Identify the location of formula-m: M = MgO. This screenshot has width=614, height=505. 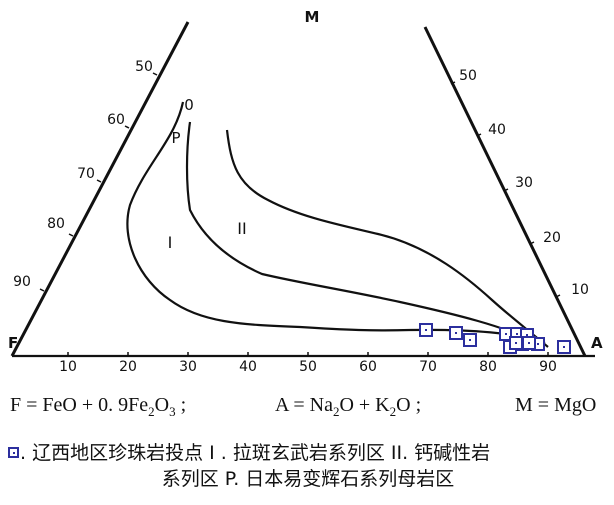
(556, 405).